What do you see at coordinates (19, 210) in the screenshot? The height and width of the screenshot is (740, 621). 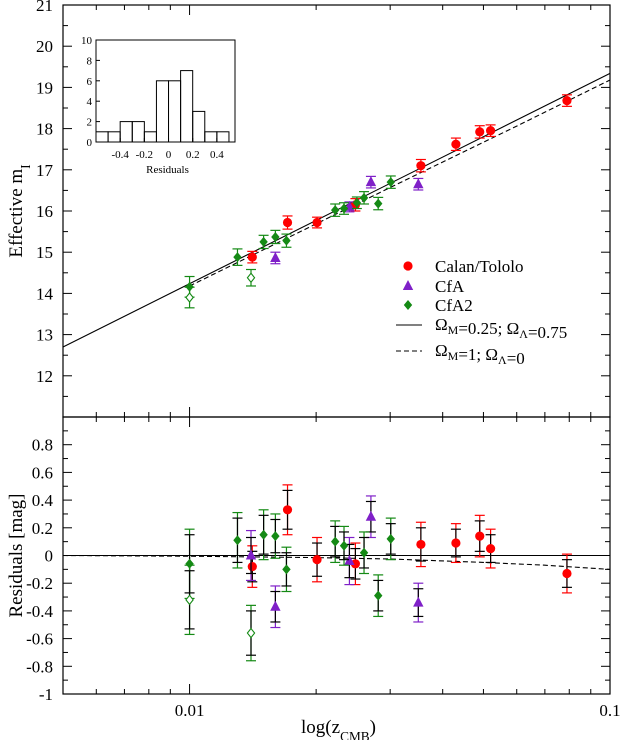 I see `y-axis-label-top: Effective mI` at bounding box center [19, 210].